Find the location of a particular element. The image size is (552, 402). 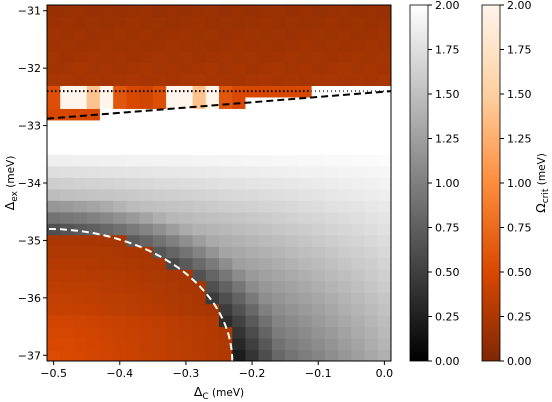

colorbar-tick-label: 1.00 is located at coordinates (447, 183).